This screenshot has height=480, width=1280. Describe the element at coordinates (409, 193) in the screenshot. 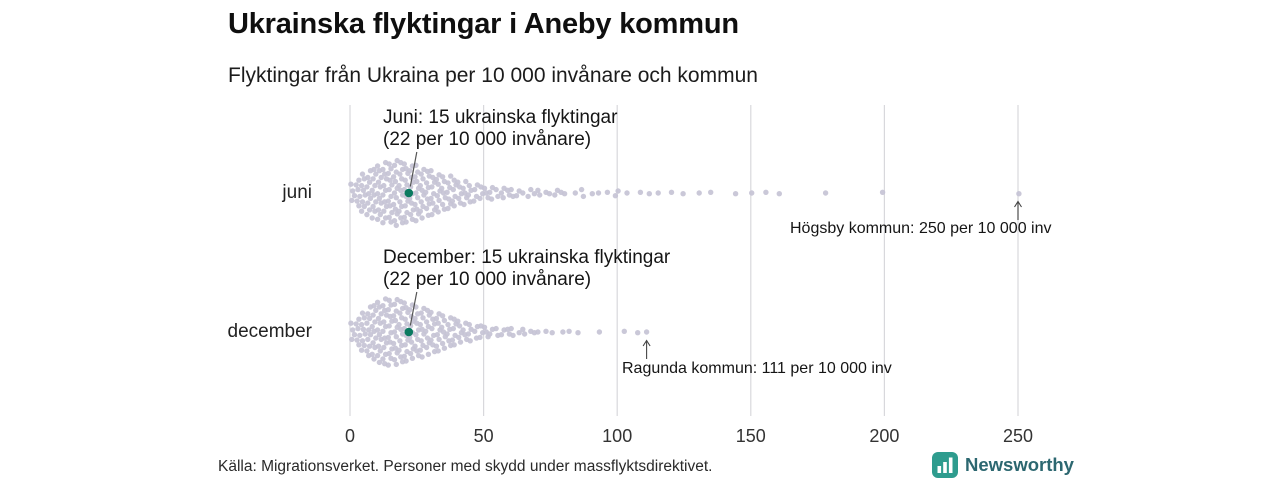

I see `highlight-point` at that location.